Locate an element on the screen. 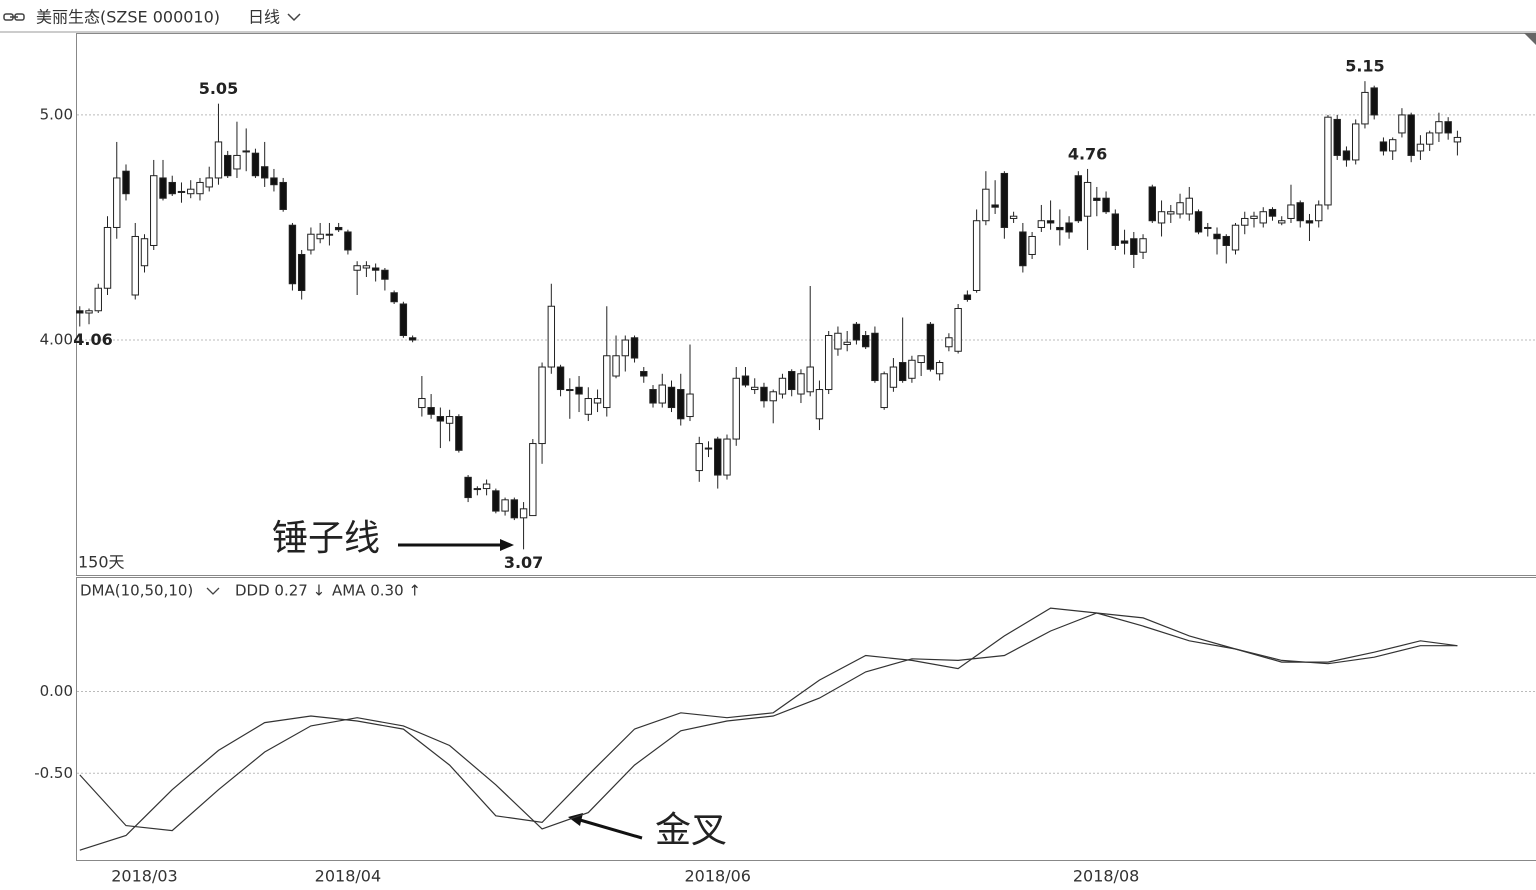 This screenshot has width=1536, height=890. price-annotation: 4.76 is located at coordinates (1087, 153).